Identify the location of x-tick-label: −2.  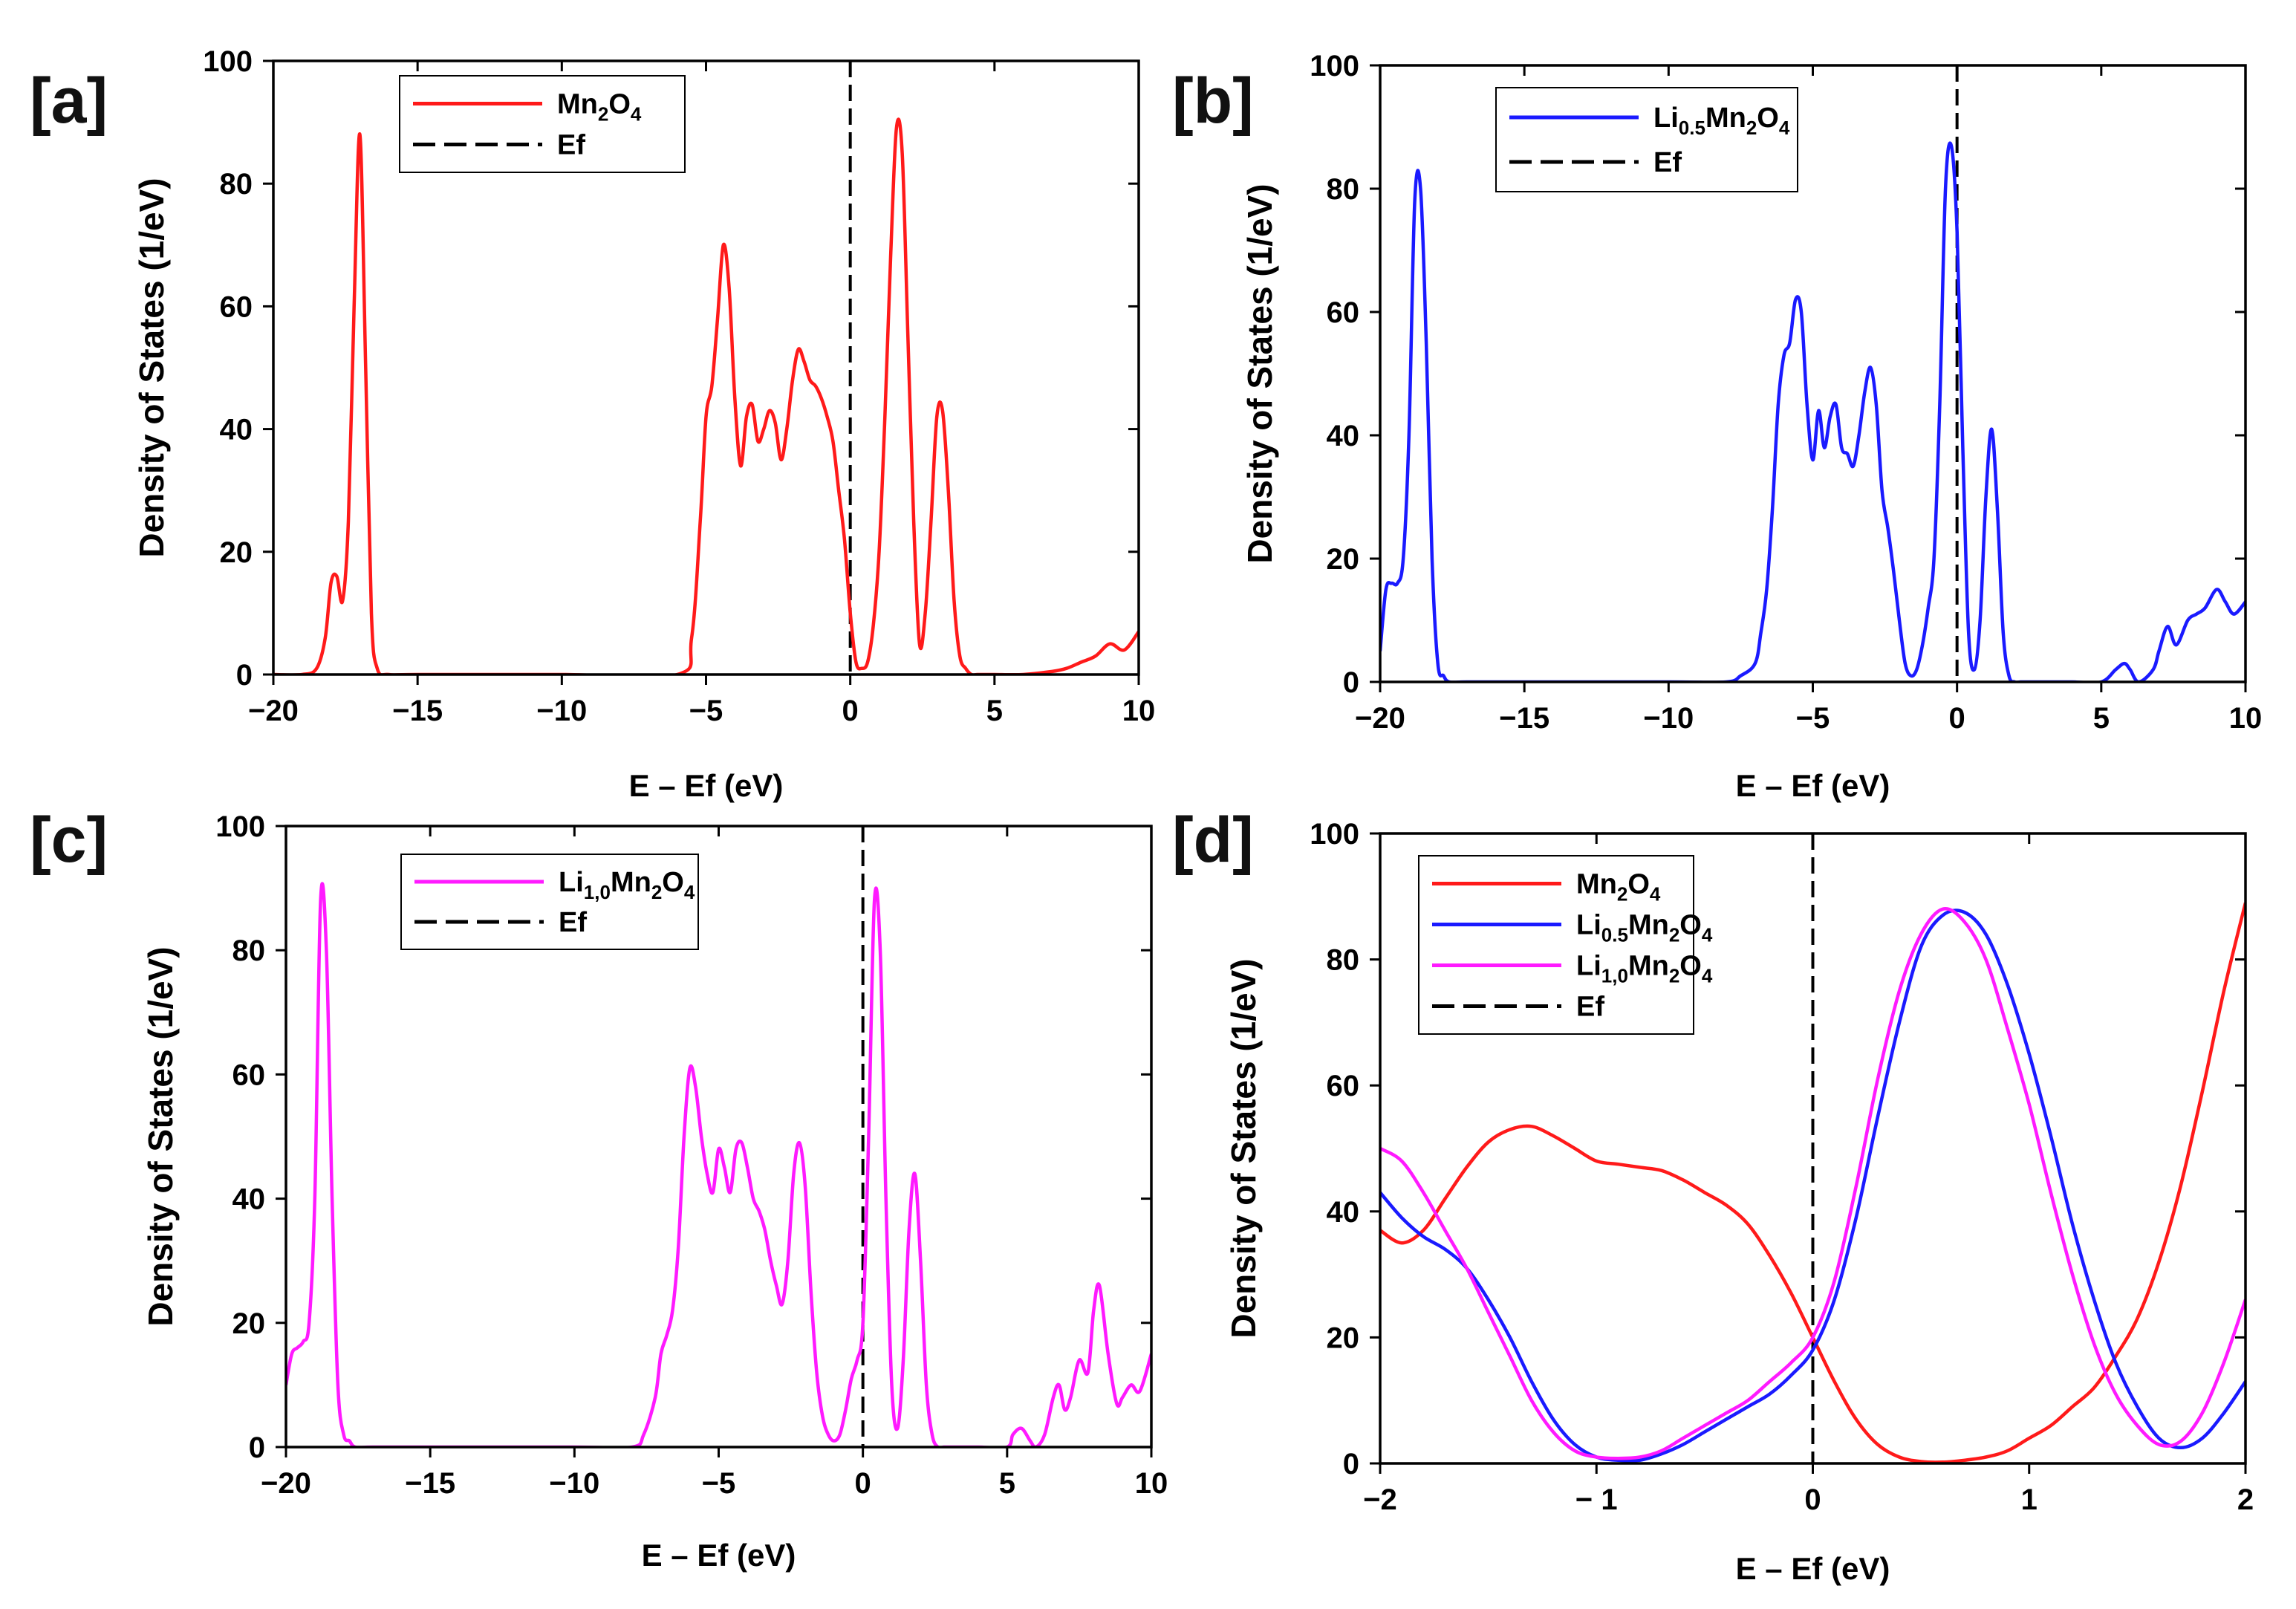
(1380, 1499).